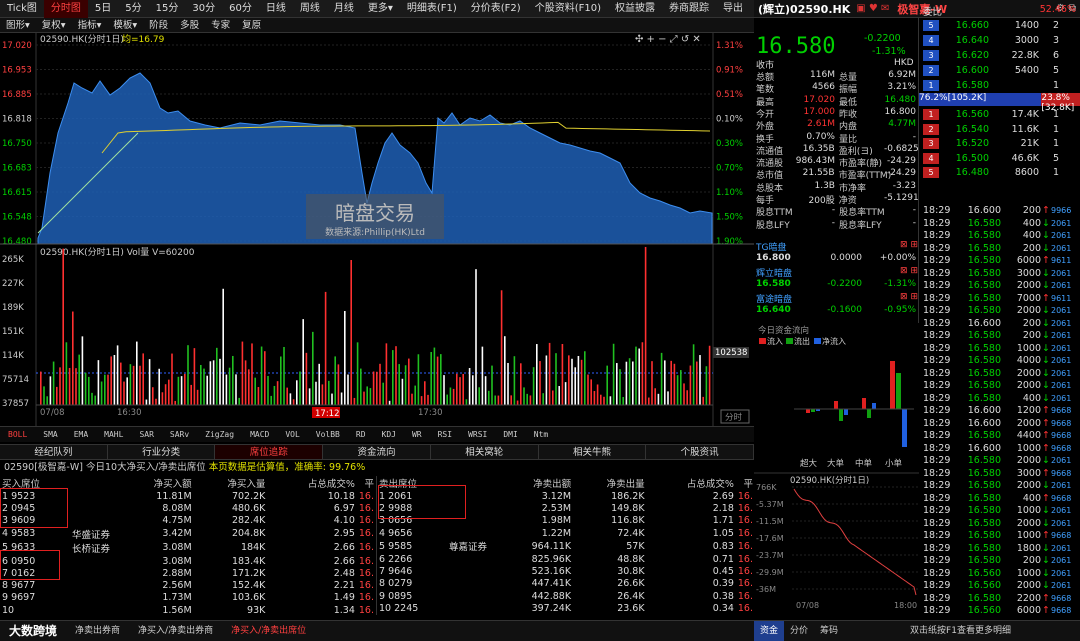 This screenshot has height=641, width=1080. What do you see at coordinates (22, 8) in the screenshot?
I see `tab-tick: Tick图` at bounding box center [22, 8].